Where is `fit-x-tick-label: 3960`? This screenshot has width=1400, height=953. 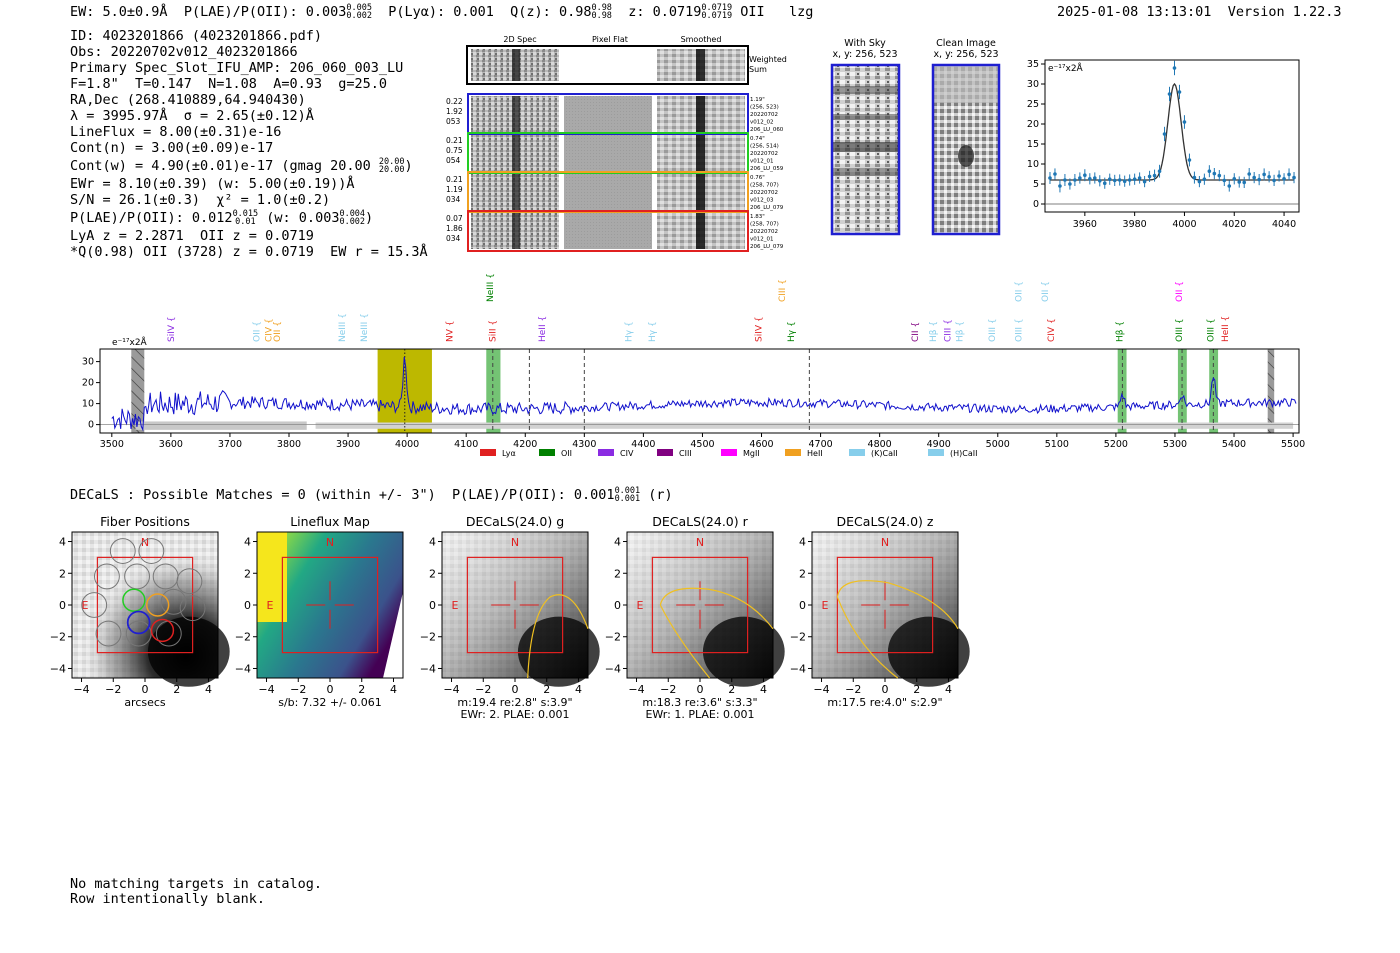 fit-x-tick-label: 3960 is located at coordinates (1085, 224).